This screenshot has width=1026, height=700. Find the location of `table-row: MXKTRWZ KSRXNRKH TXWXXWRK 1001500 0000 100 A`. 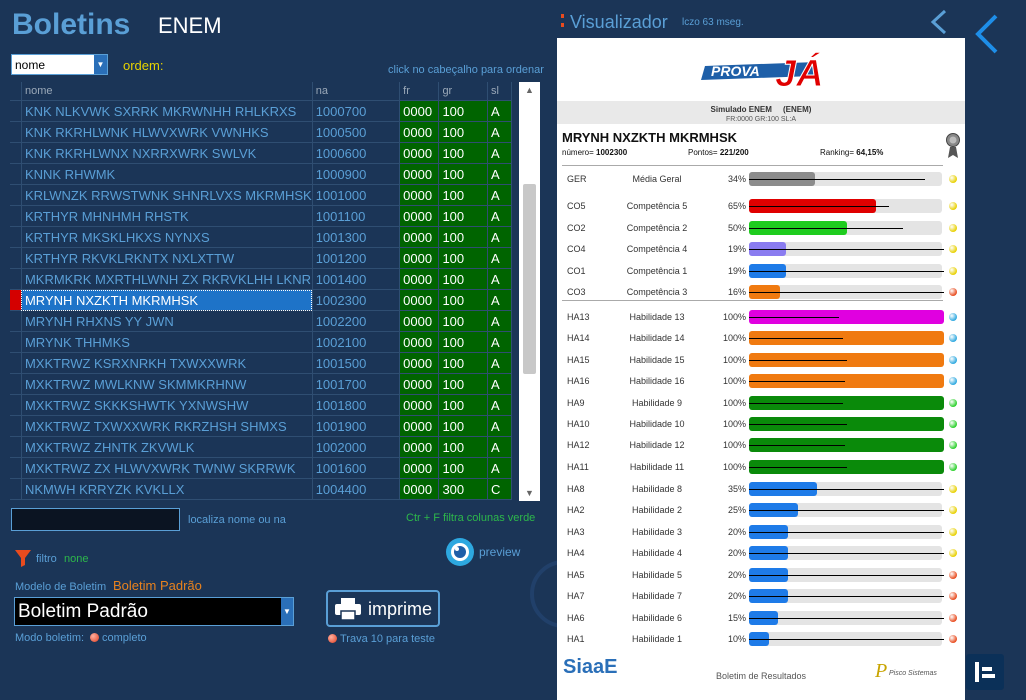

table-row: MXKTRWZ KSRXNRKH TXWXXWRK 1001500 0000 100 A is located at coordinates (261, 363).